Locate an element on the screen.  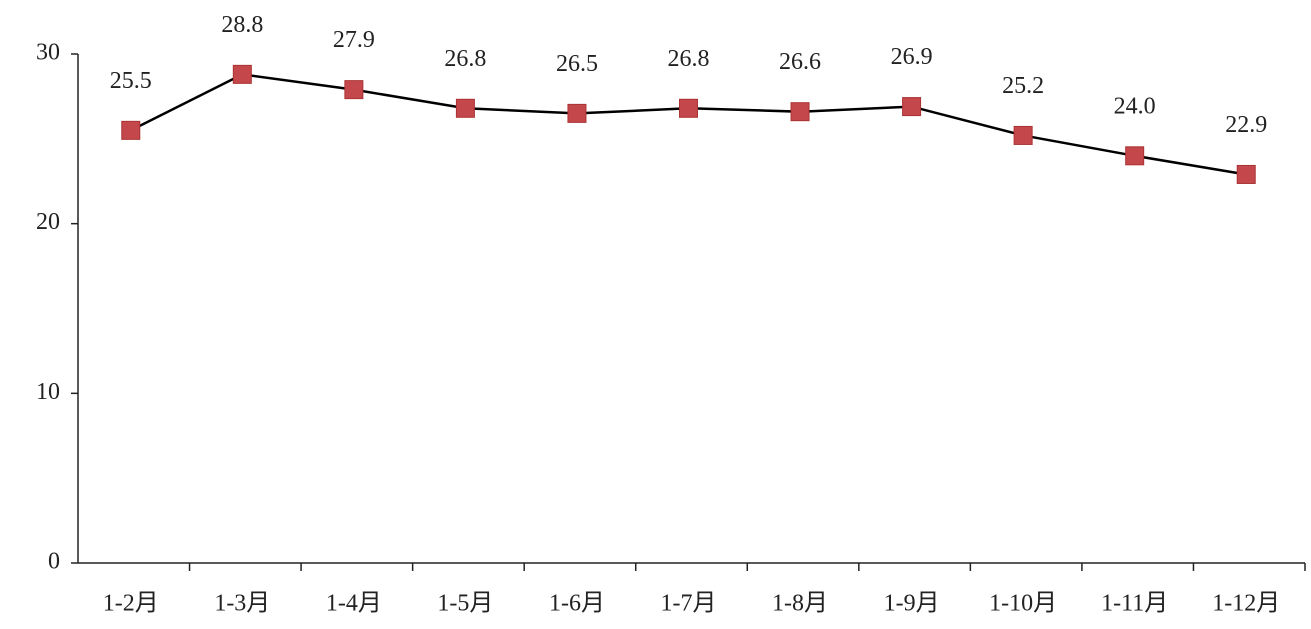
y-tick-label: 10 is located at coordinates (48, 392).